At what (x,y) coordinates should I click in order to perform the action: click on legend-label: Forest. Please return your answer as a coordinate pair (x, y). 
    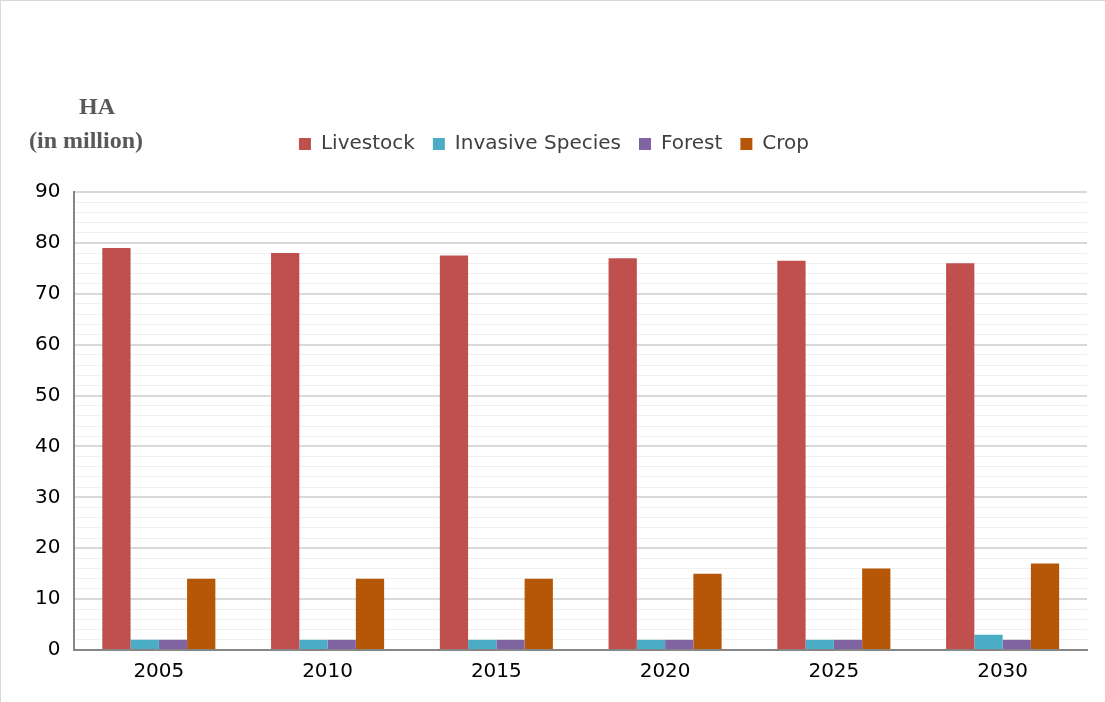
    Looking at the image, I should click on (691, 142).